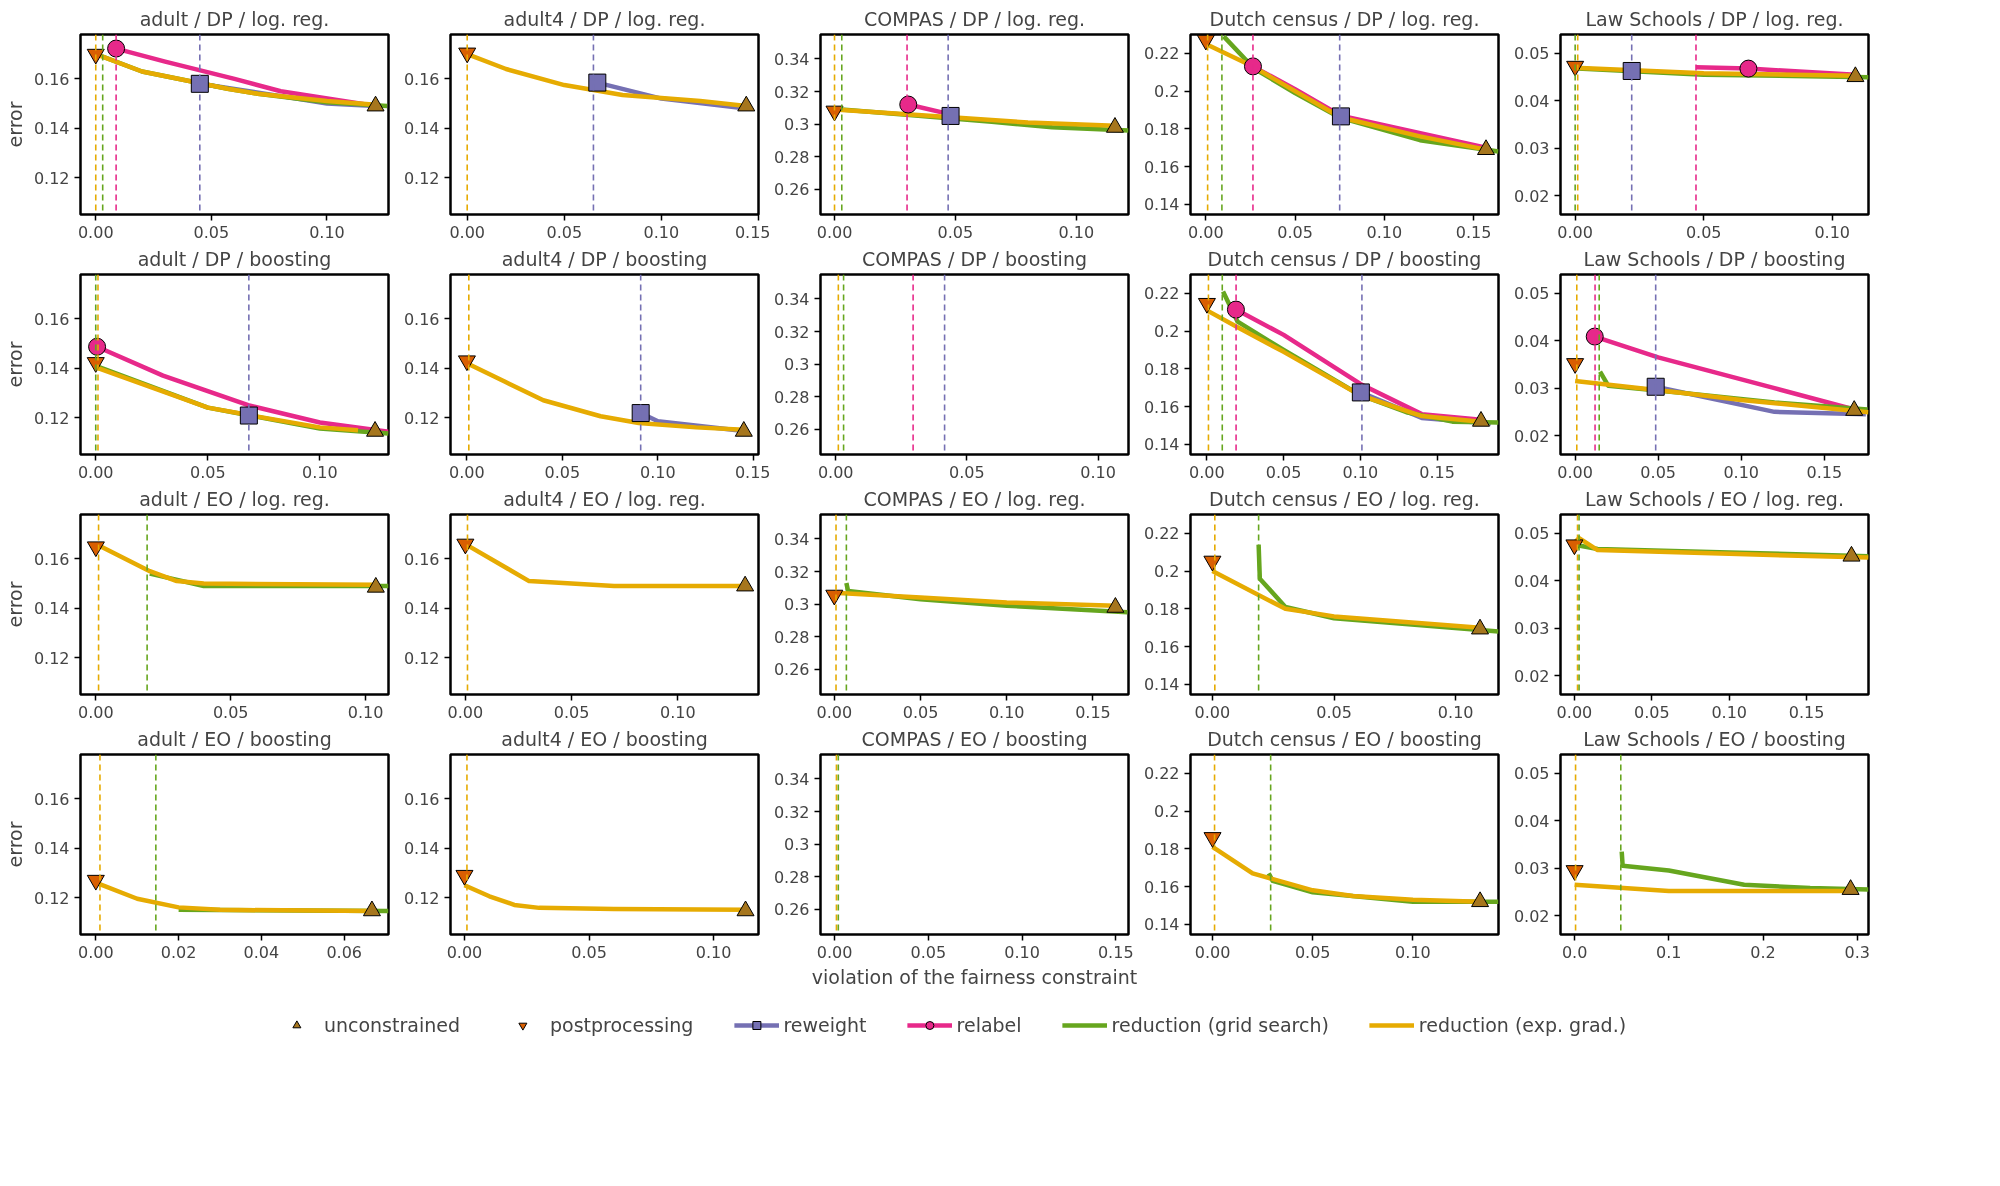 This screenshot has height=1186, width=2000. Describe the element at coordinates (1344, 18) in the screenshot. I see `chart-title: Dutch census / DP / log. reg.` at that location.